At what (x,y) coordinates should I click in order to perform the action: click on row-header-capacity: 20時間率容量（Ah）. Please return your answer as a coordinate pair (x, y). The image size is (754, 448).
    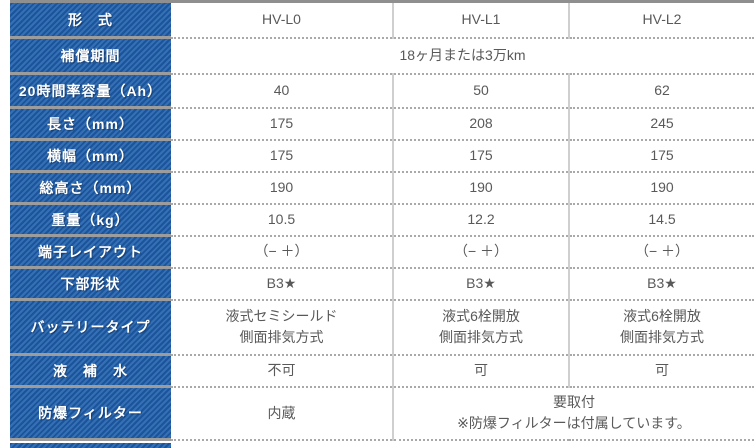
    Looking at the image, I should click on (90, 90).